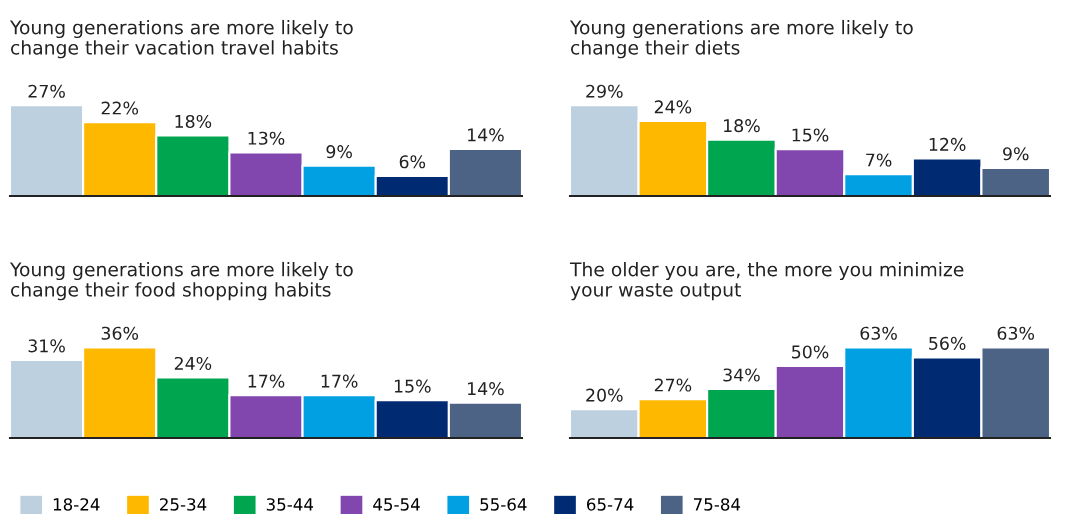  Describe the element at coordinates (810, 352) in the screenshot. I see `data-label: 50%` at that location.